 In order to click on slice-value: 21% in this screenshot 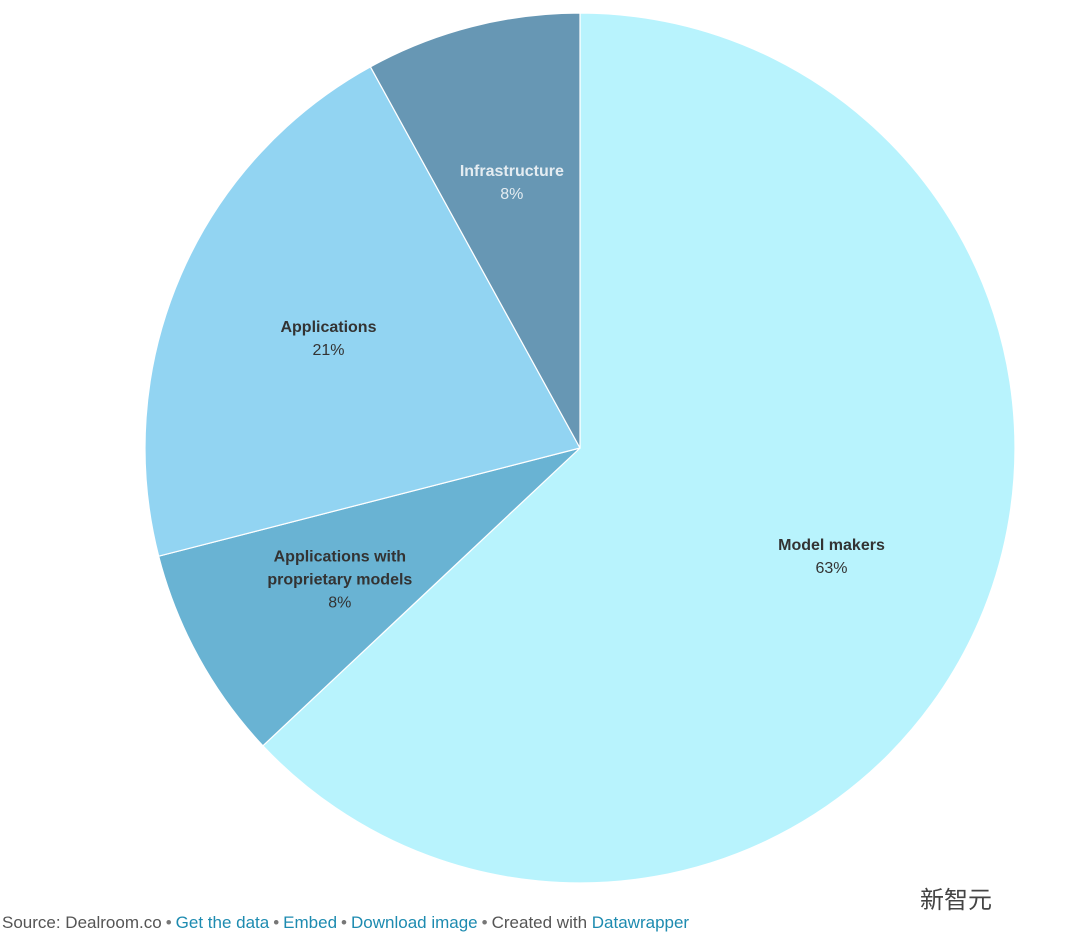, I will do `click(328, 351)`.